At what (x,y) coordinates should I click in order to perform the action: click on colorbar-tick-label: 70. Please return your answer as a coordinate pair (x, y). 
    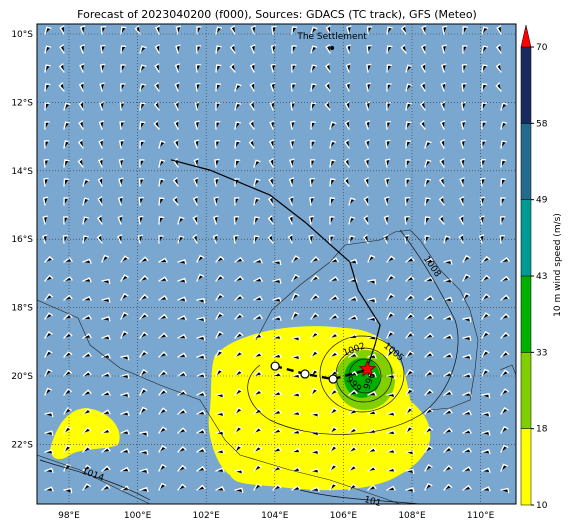
    Looking at the image, I should click on (542, 48).